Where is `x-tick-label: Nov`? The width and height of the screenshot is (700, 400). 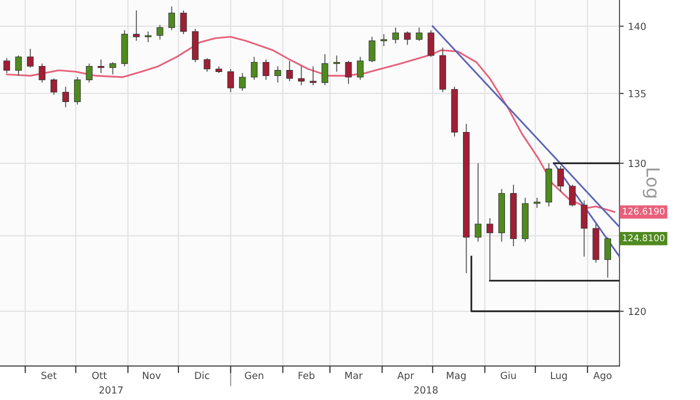
x-tick-label: Nov is located at coordinates (151, 376).